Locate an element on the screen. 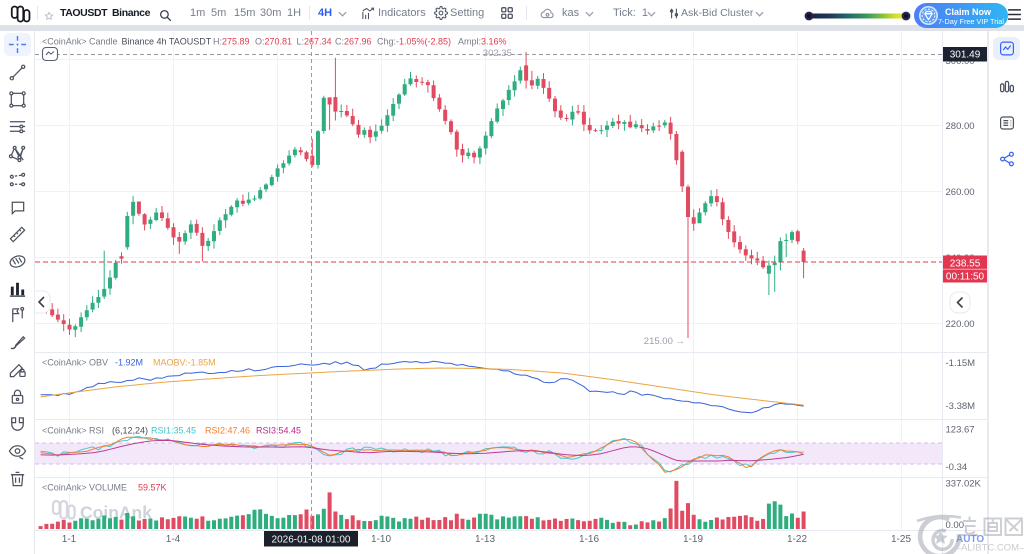 The height and width of the screenshot is (554, 1024). svg-text: 2026-01-08 01:00 is located at coordinates (311, 540).